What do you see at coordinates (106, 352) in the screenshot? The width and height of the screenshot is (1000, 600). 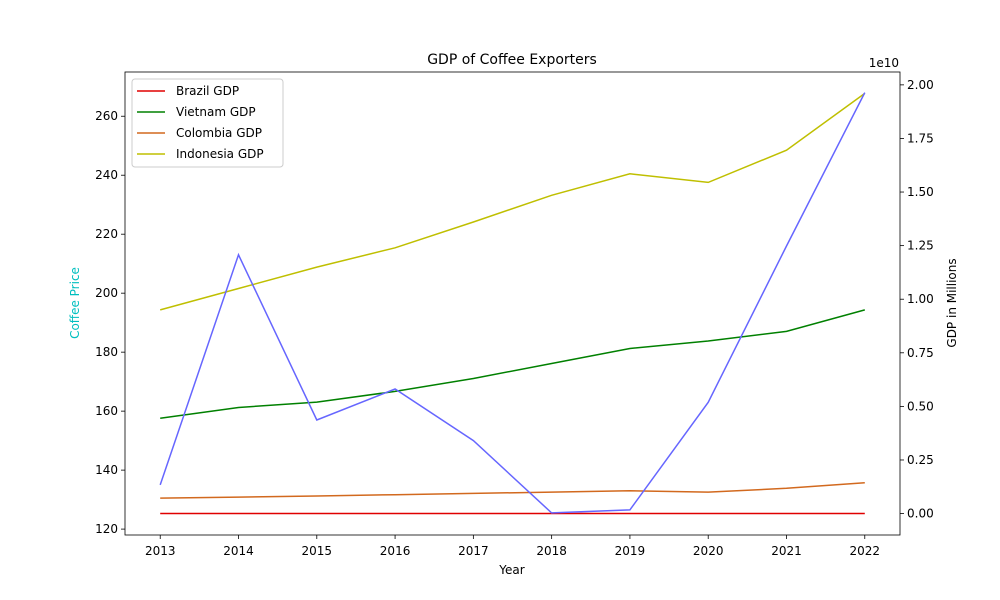 I see `y-left-tick-label: 180` at bounding box center [106, 352].